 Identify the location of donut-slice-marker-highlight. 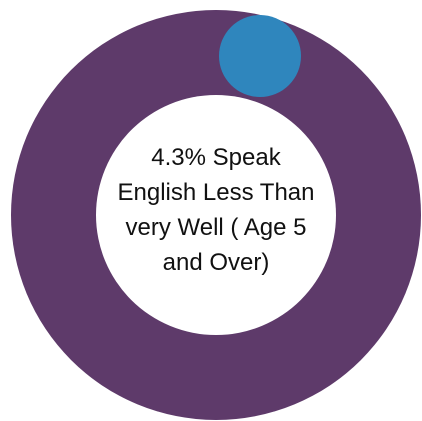
(260, 56).